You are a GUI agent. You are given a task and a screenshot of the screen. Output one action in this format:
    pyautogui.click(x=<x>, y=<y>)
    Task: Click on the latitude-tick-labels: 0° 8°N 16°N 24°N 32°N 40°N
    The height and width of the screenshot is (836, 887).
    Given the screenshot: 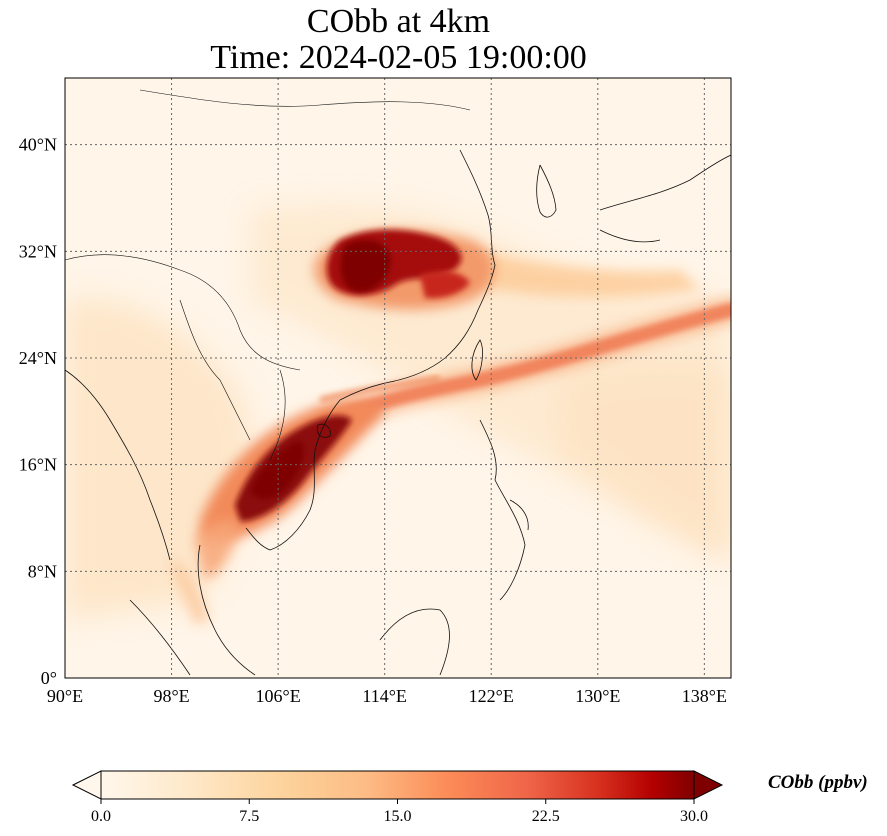 What is the action you would take?
    pyautogui.click(x=38, y=411)
    